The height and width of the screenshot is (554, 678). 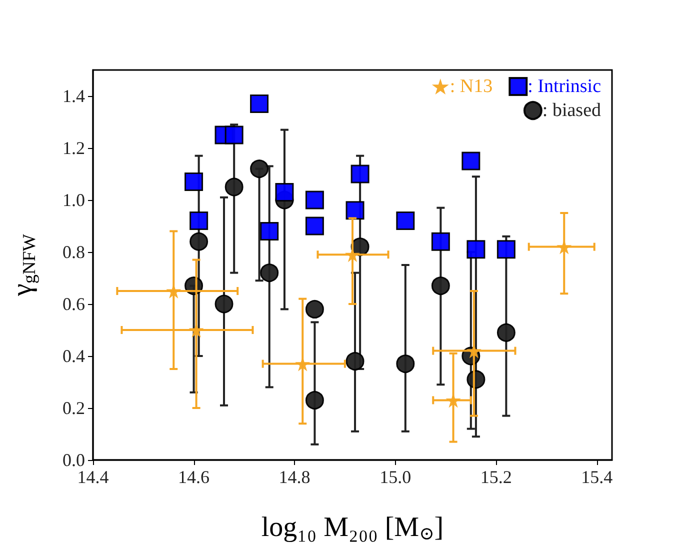 What do you see at coordinates (73, 460) in the screenshot?
I see `y-tick-label: 0.0` at bounding box center [73, 460].